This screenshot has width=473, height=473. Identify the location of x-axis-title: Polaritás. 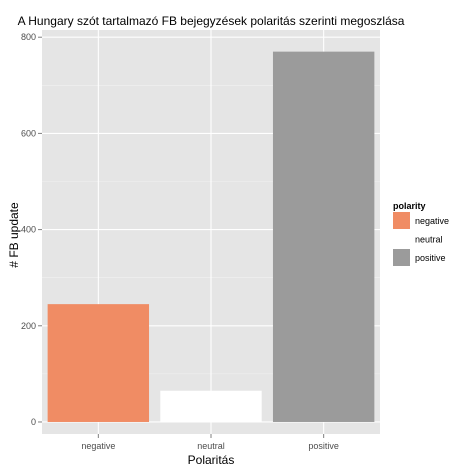
(211, 460).